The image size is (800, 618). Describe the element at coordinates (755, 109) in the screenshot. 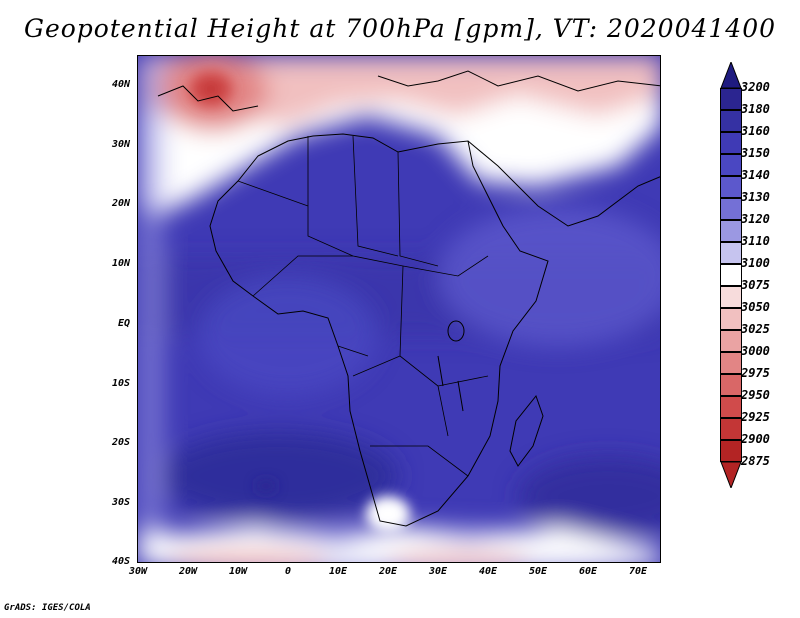

I see `colorbar-label: 3180` at that location.